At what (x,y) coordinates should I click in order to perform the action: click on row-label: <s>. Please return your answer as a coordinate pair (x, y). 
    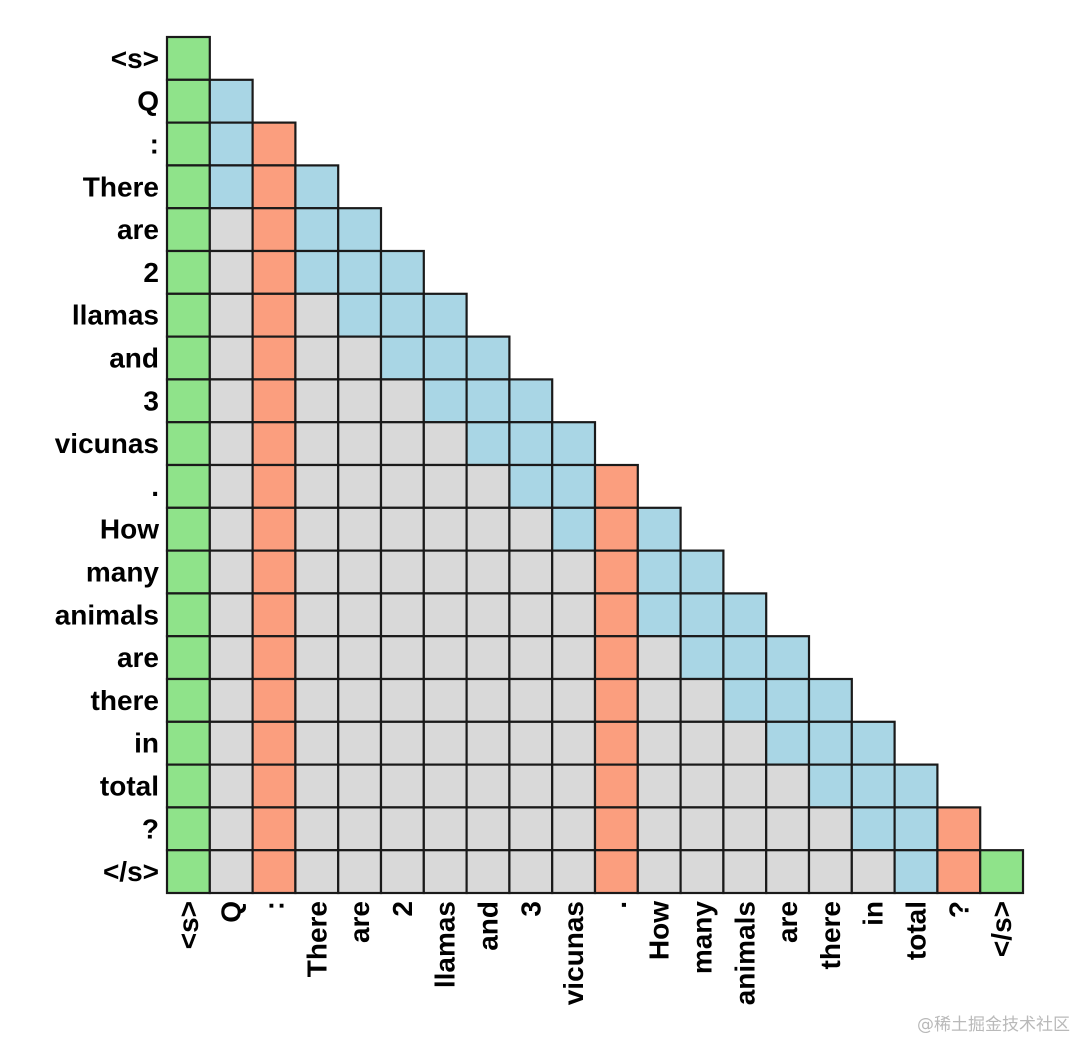
    Looking at the image, I should click on (135, 58).